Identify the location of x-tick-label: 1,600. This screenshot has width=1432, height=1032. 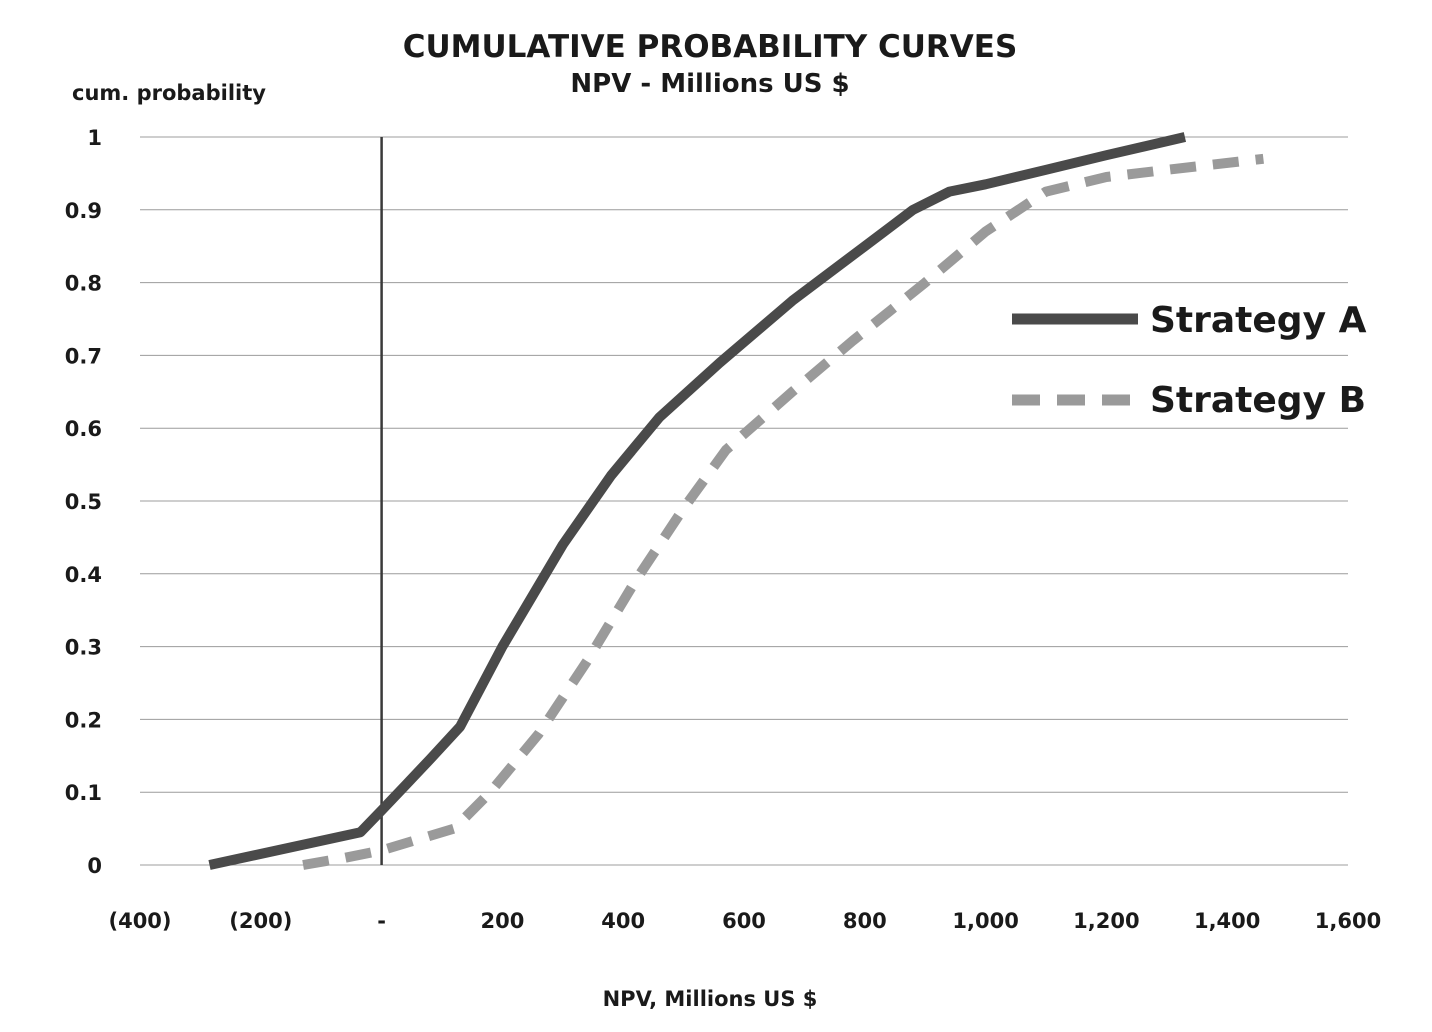
(1348, 921).